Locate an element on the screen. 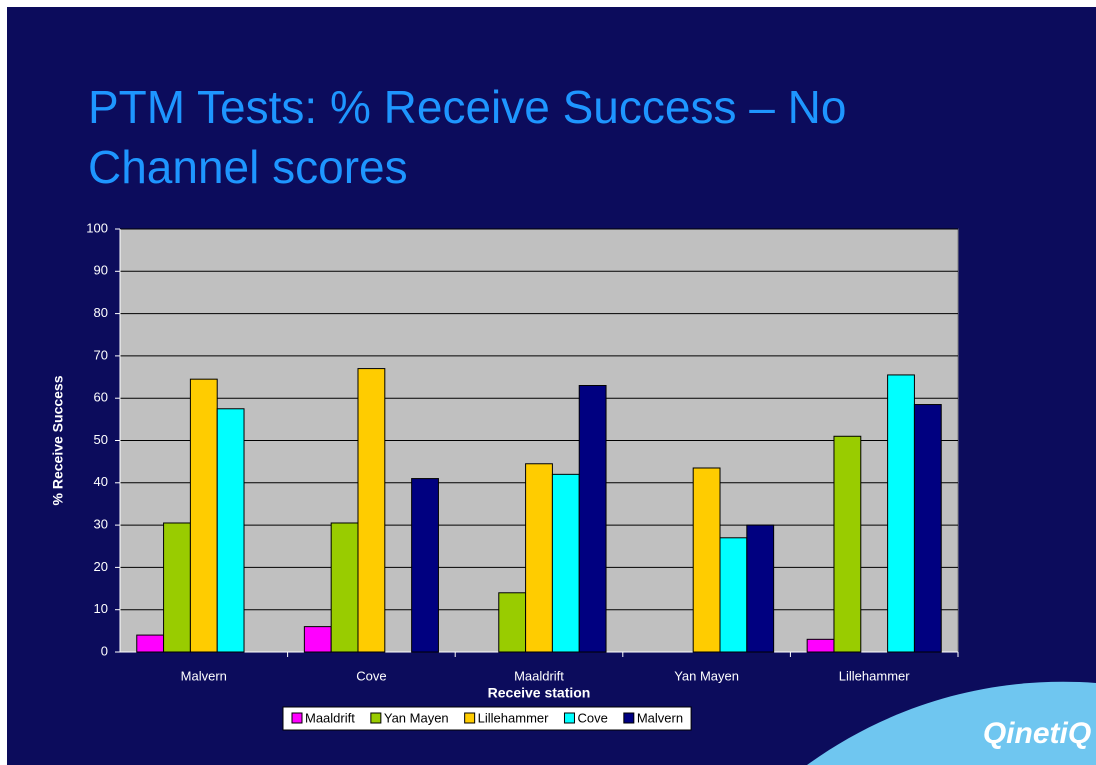  y-tick-label: 0 is located at coordinates (104, 650).